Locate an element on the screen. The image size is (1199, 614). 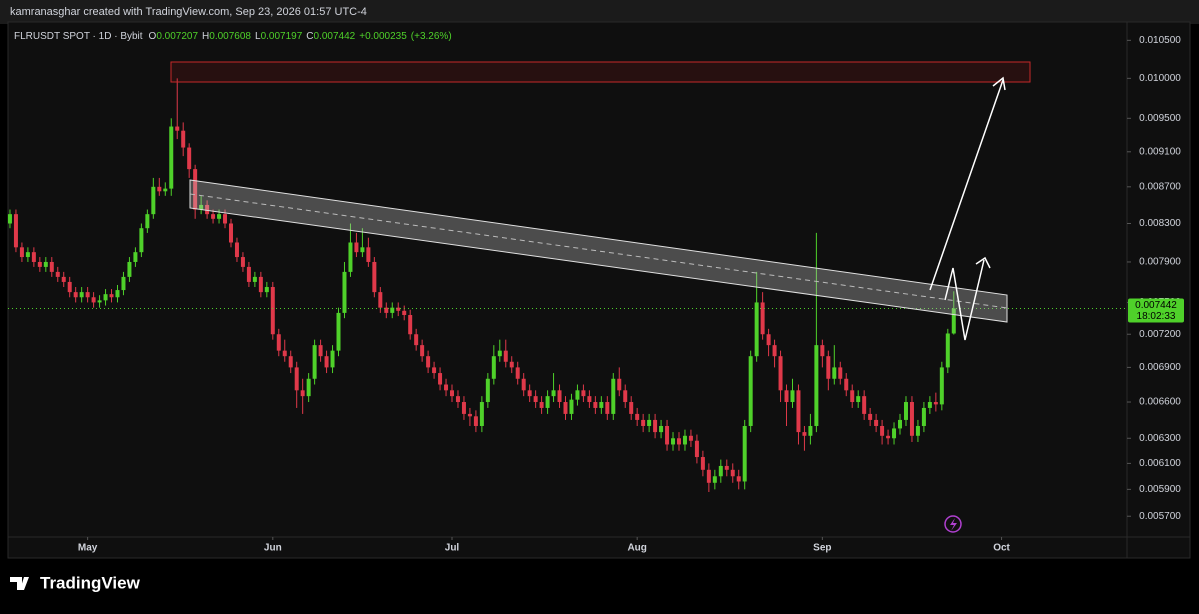
alert-icon is located at coordinates (953, 524).